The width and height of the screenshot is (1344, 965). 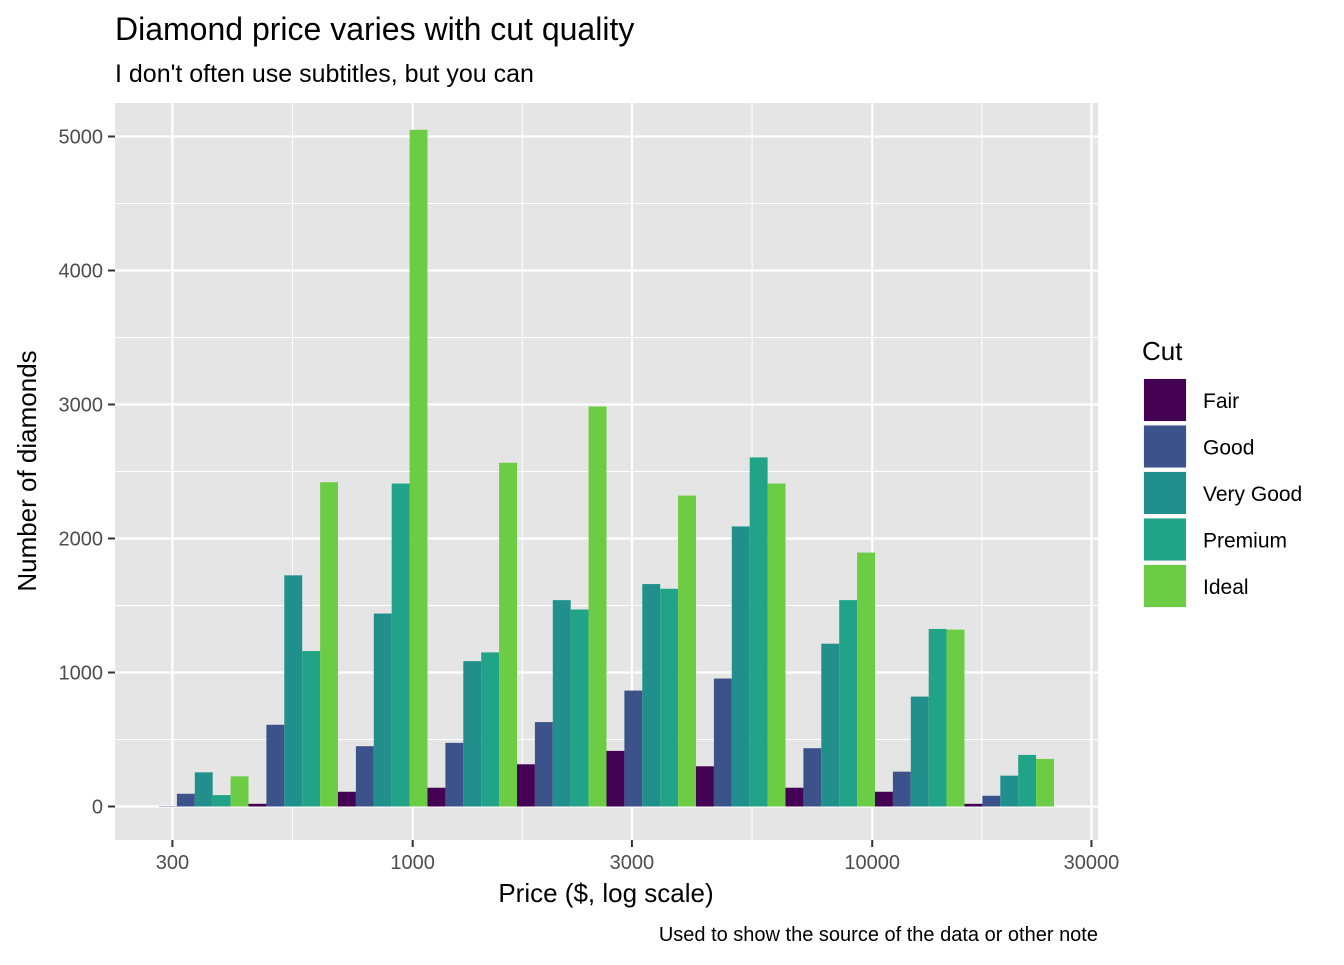 I want to click on legend-label: Fair, so click(x=1221, y=401).